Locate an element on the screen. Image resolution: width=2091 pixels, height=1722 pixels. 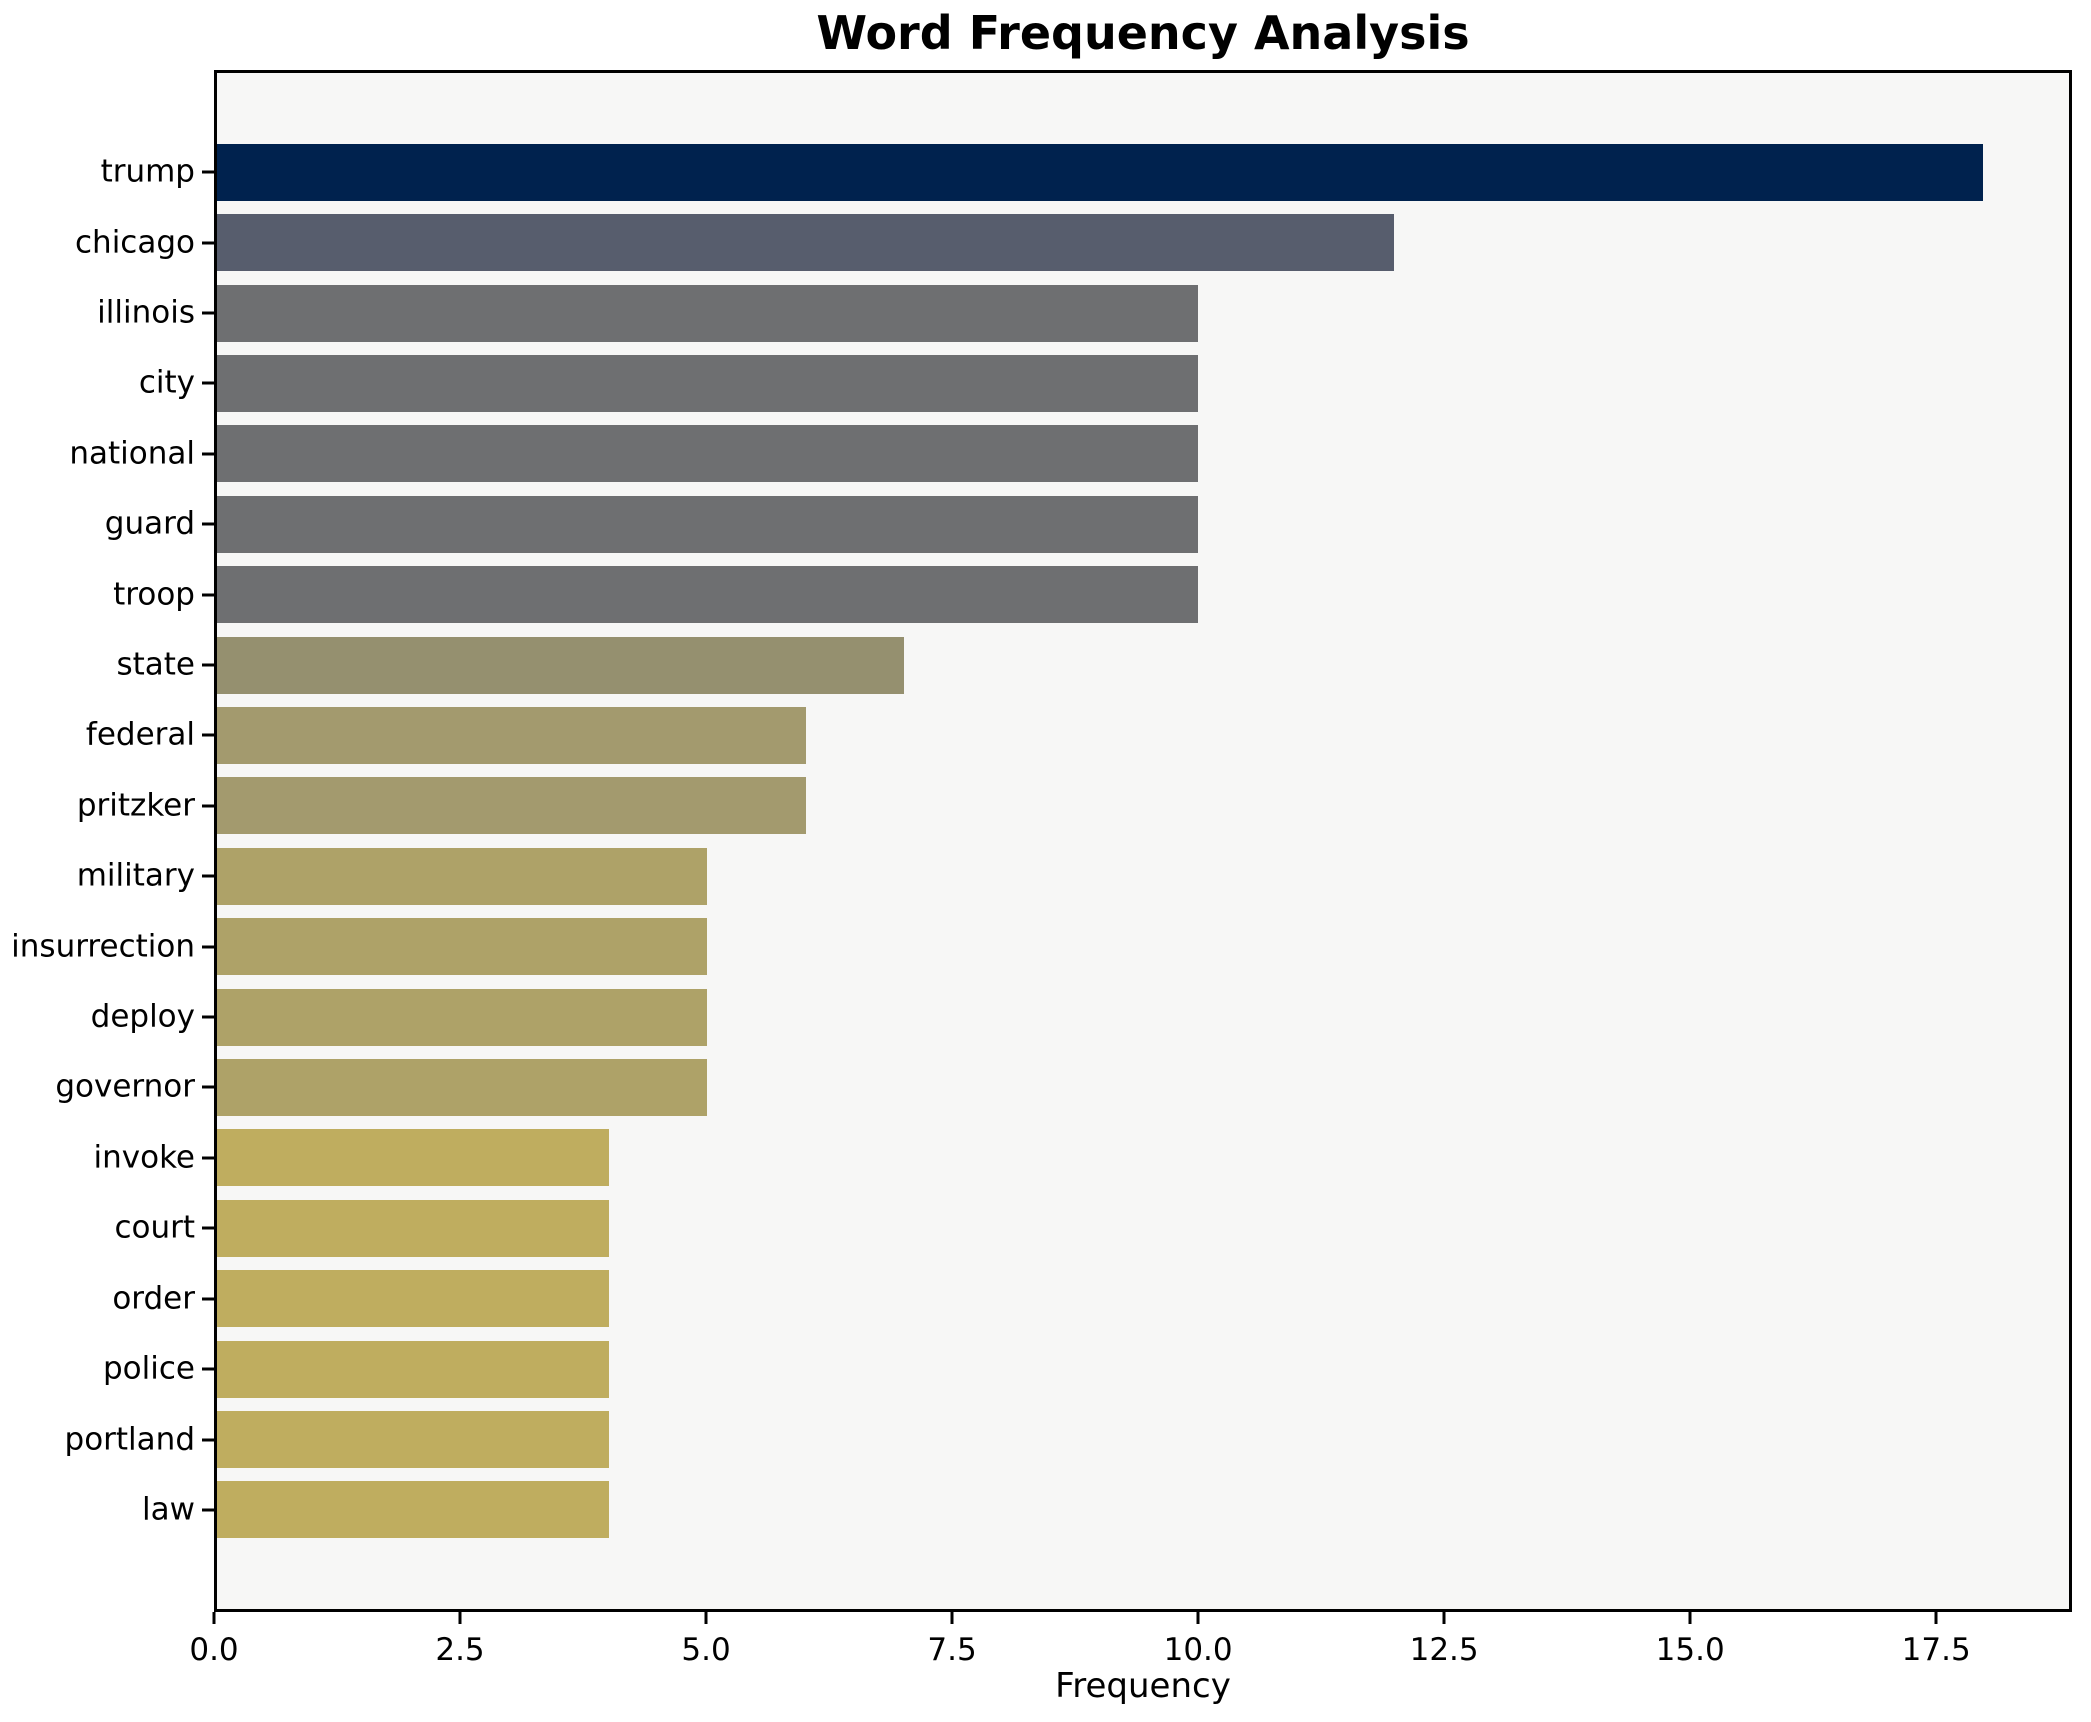
bar-row: trump is located at coordinates (1085, 172).